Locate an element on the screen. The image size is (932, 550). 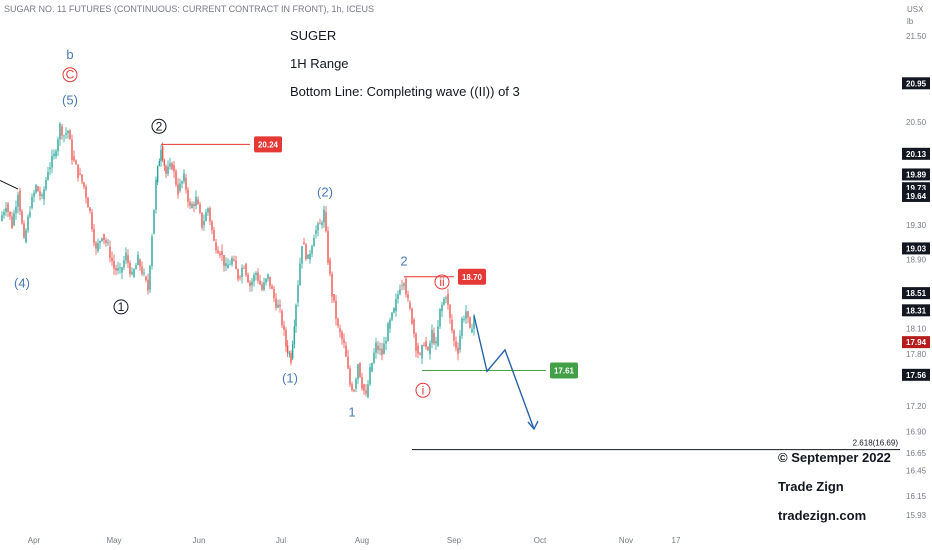
unit-label-1: lb is located at coordinates (910, 21).